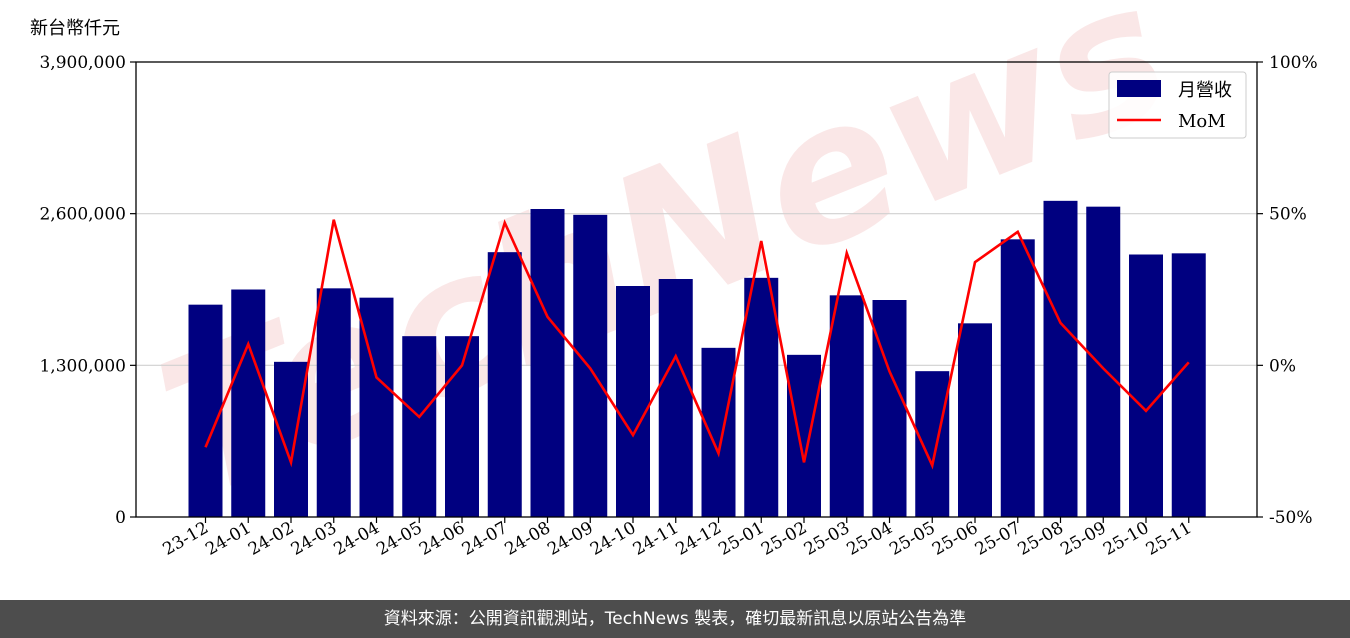 The width and height of the screenshot is (1350, 638). What do you see at coordinates (82, 63) in the screenshot?
I see `left-tick-label: 3,900,000` at bounding box center [82, 63].